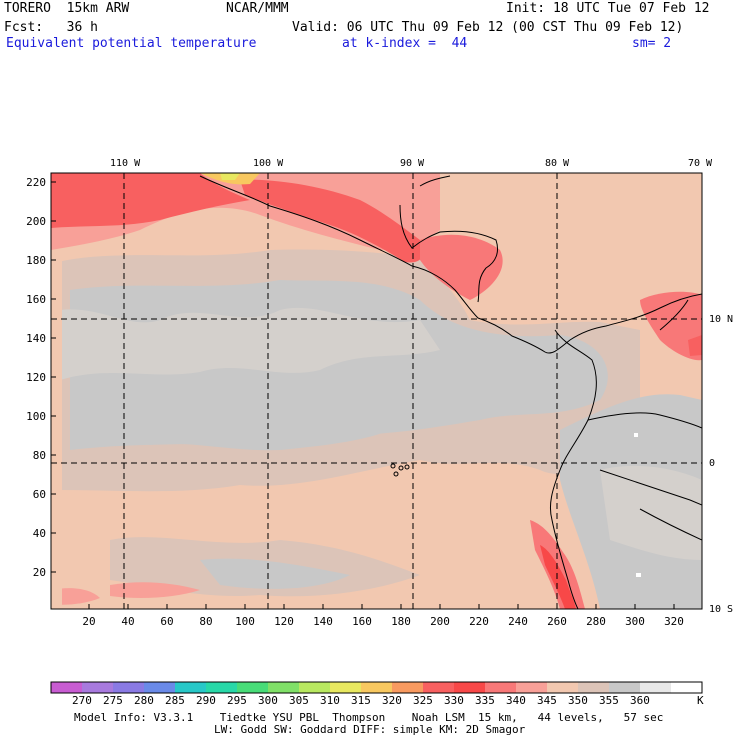  What do you see at coordinates (609, 700) in the screenshot?
I see `colorbar-label: 355` at bounding box center [609, 700].